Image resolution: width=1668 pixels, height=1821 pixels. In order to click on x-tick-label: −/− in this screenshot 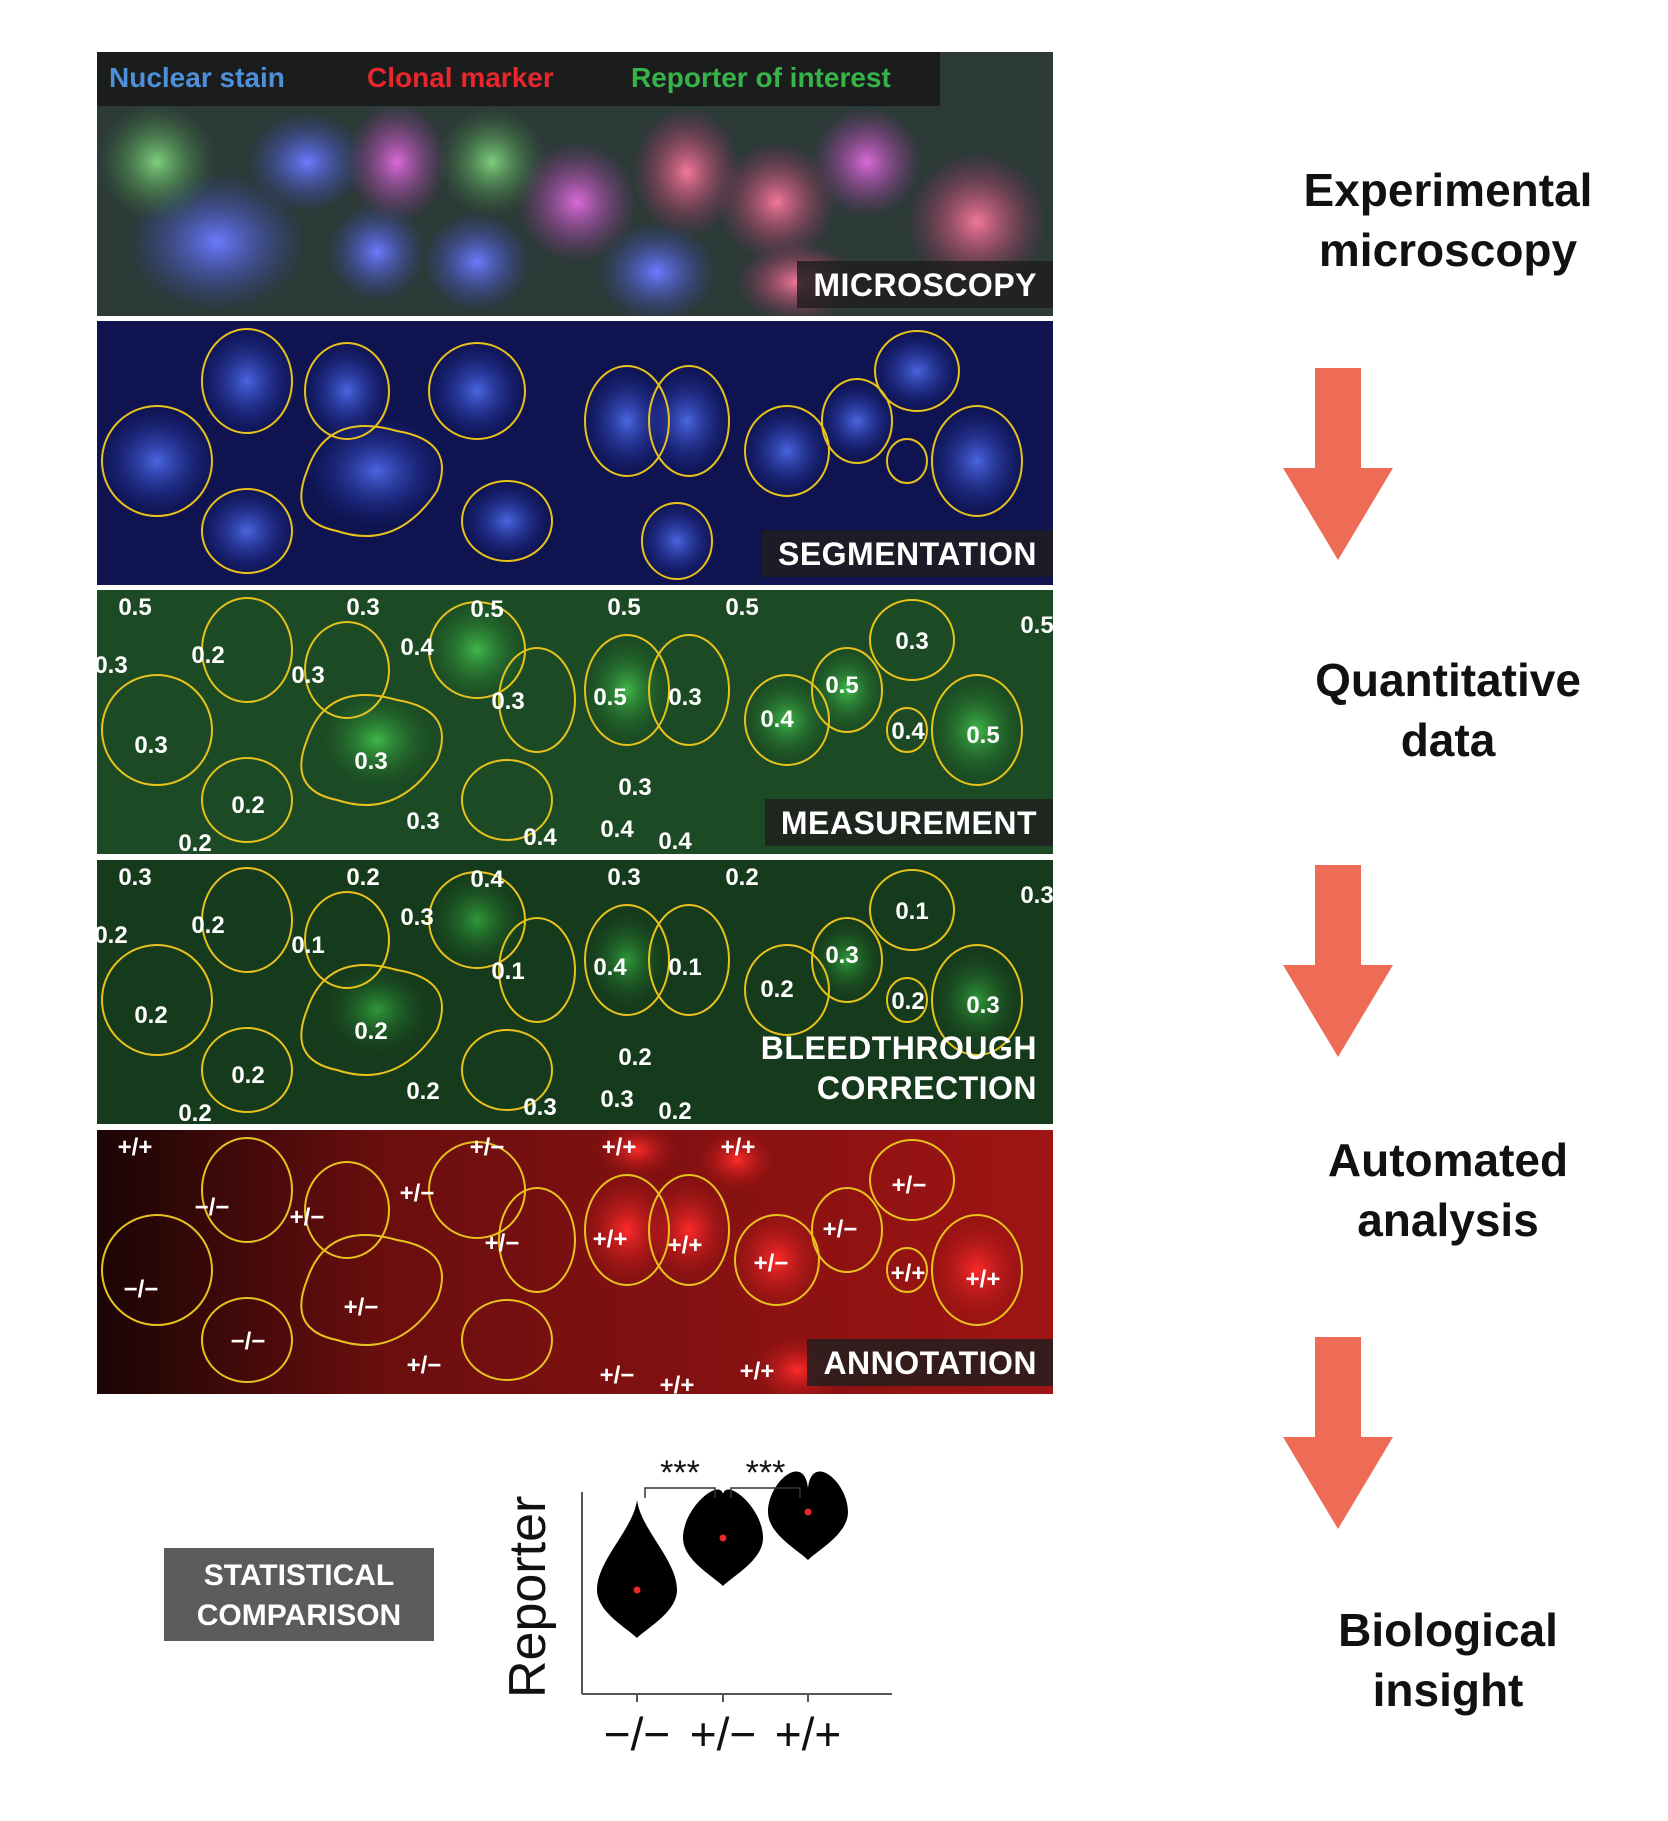, I will do `click(637, 1734)`.